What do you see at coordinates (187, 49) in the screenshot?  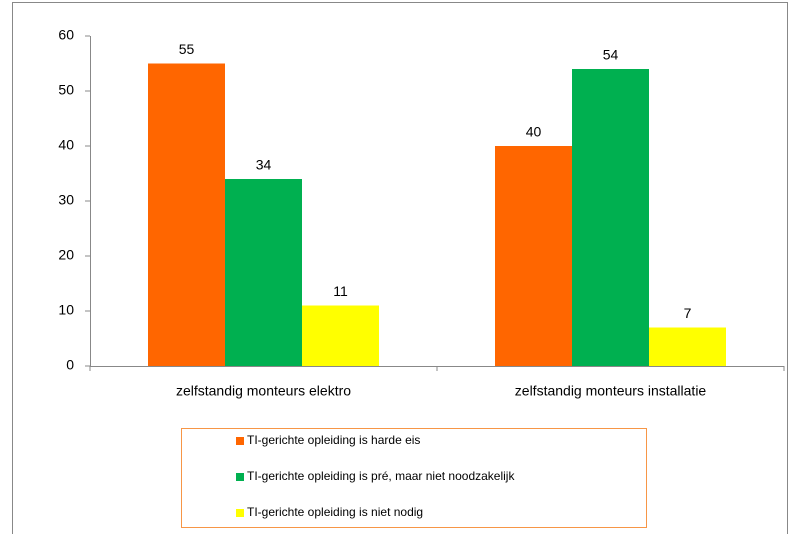 I see `value-label: 55` at bounding box center [187, 49].